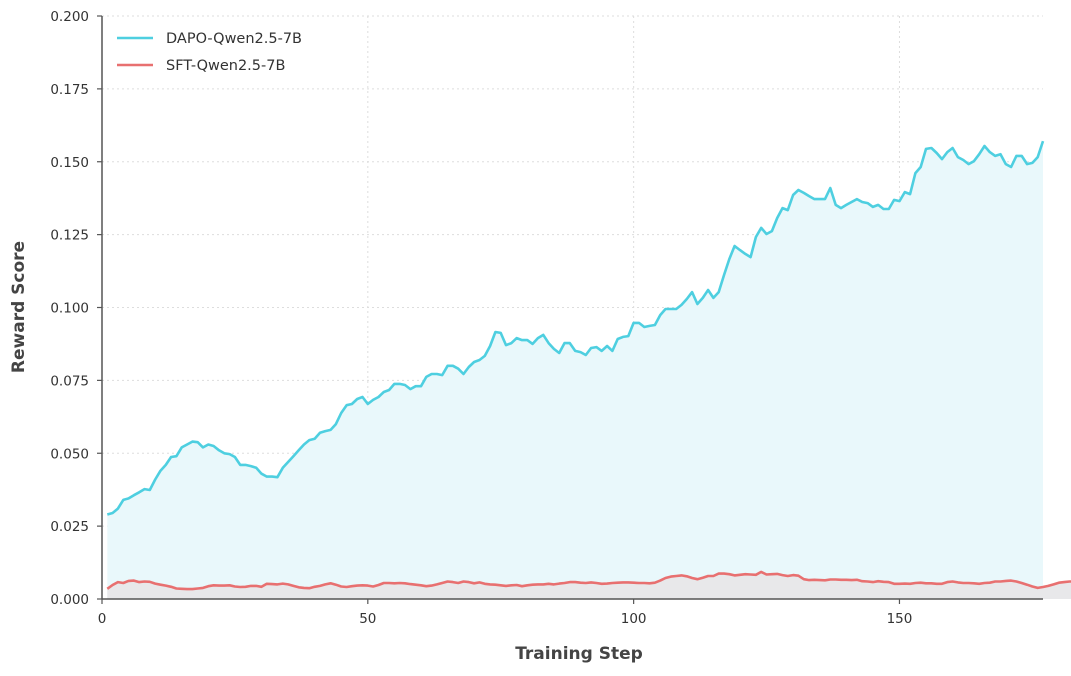  Describe the element at coordinates (102, 619) in the screenshot. I see `x-tick-label: 0` at that location.